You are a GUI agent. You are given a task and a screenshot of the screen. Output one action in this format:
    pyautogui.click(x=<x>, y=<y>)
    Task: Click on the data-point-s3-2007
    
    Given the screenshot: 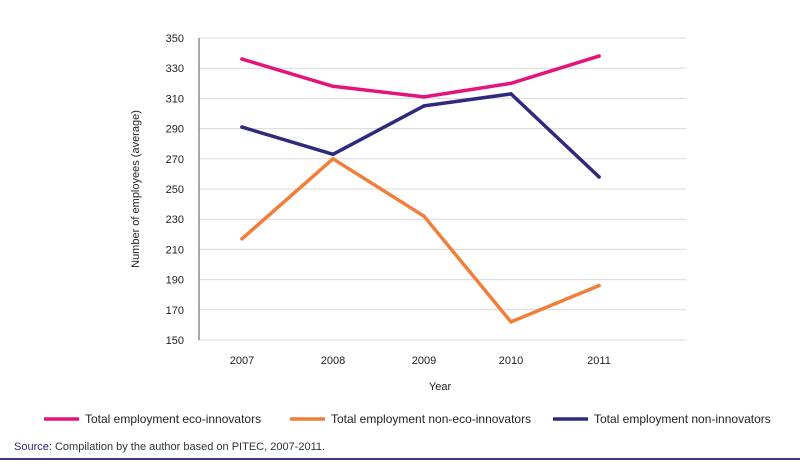 What is the action you would take?
    pyautogui.click(x=242, y=127)
    